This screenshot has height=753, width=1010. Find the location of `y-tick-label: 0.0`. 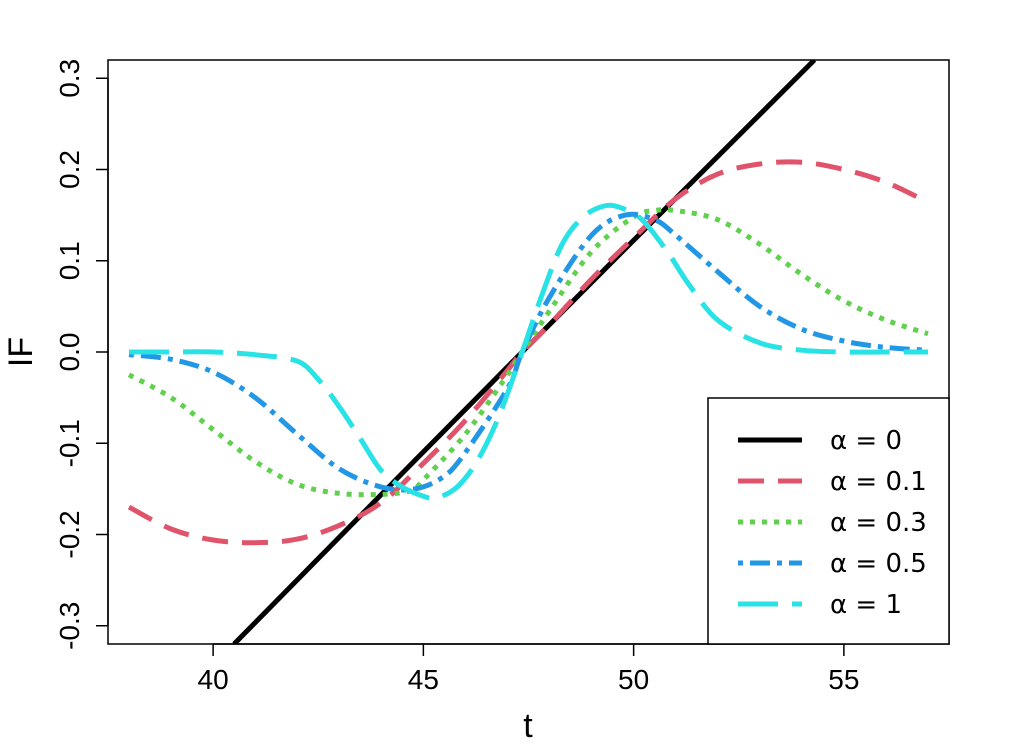

y-tick-label: 0.0 is located at coordinates (69, 352).